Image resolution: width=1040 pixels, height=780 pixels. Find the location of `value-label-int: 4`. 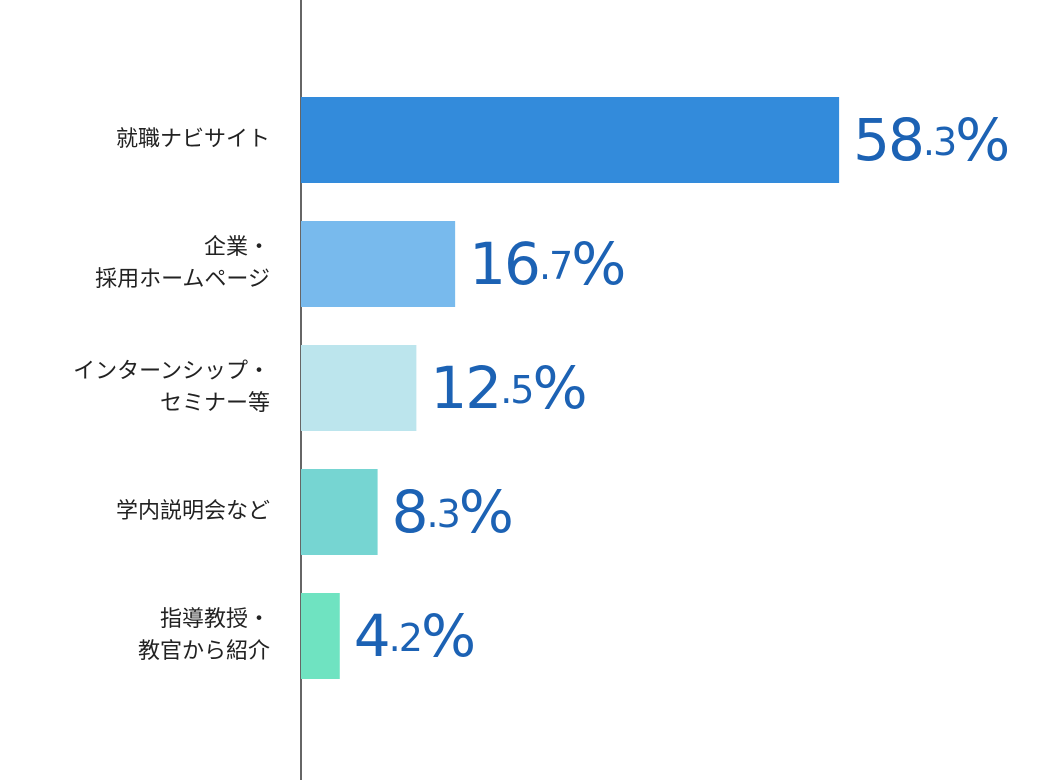

value-label-int: 4 is located at coordinates (371, 636).